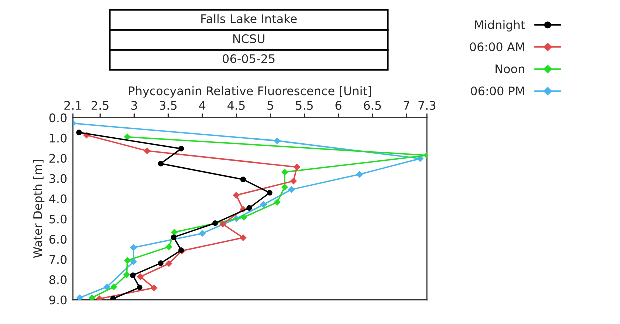 The image size is (620, 324). What do you see at coordinates (236, 105) in the screenshot?
I see `x-tick-label: 4.5` at bounding box center [236, 105].